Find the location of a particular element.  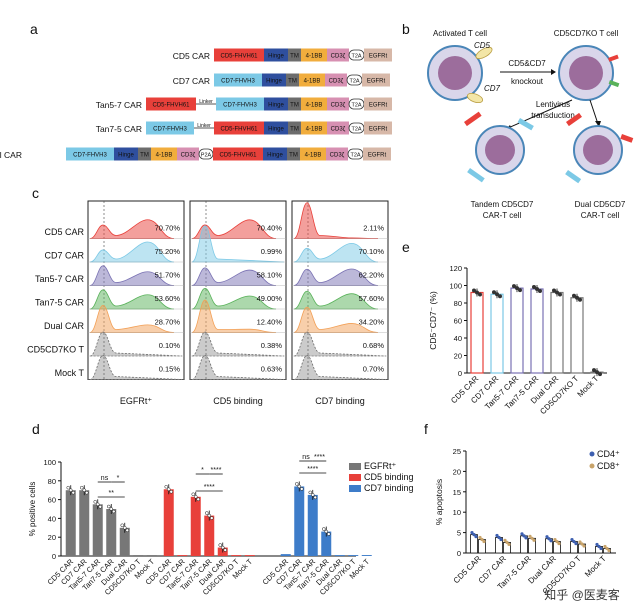

panel-label-c: c is located at coordinates (35, 193).